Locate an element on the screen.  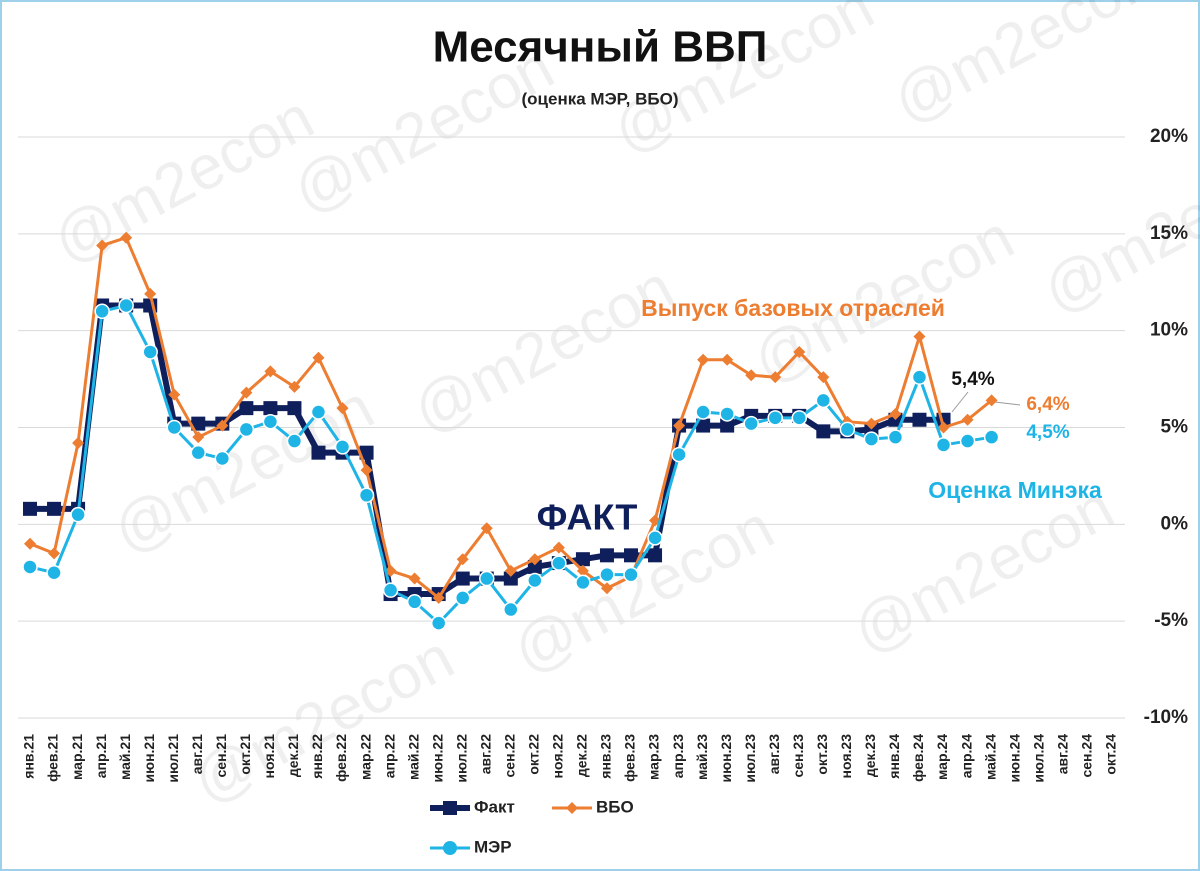
x-tick-label: мар.21 is located at coordinates (77, 757).